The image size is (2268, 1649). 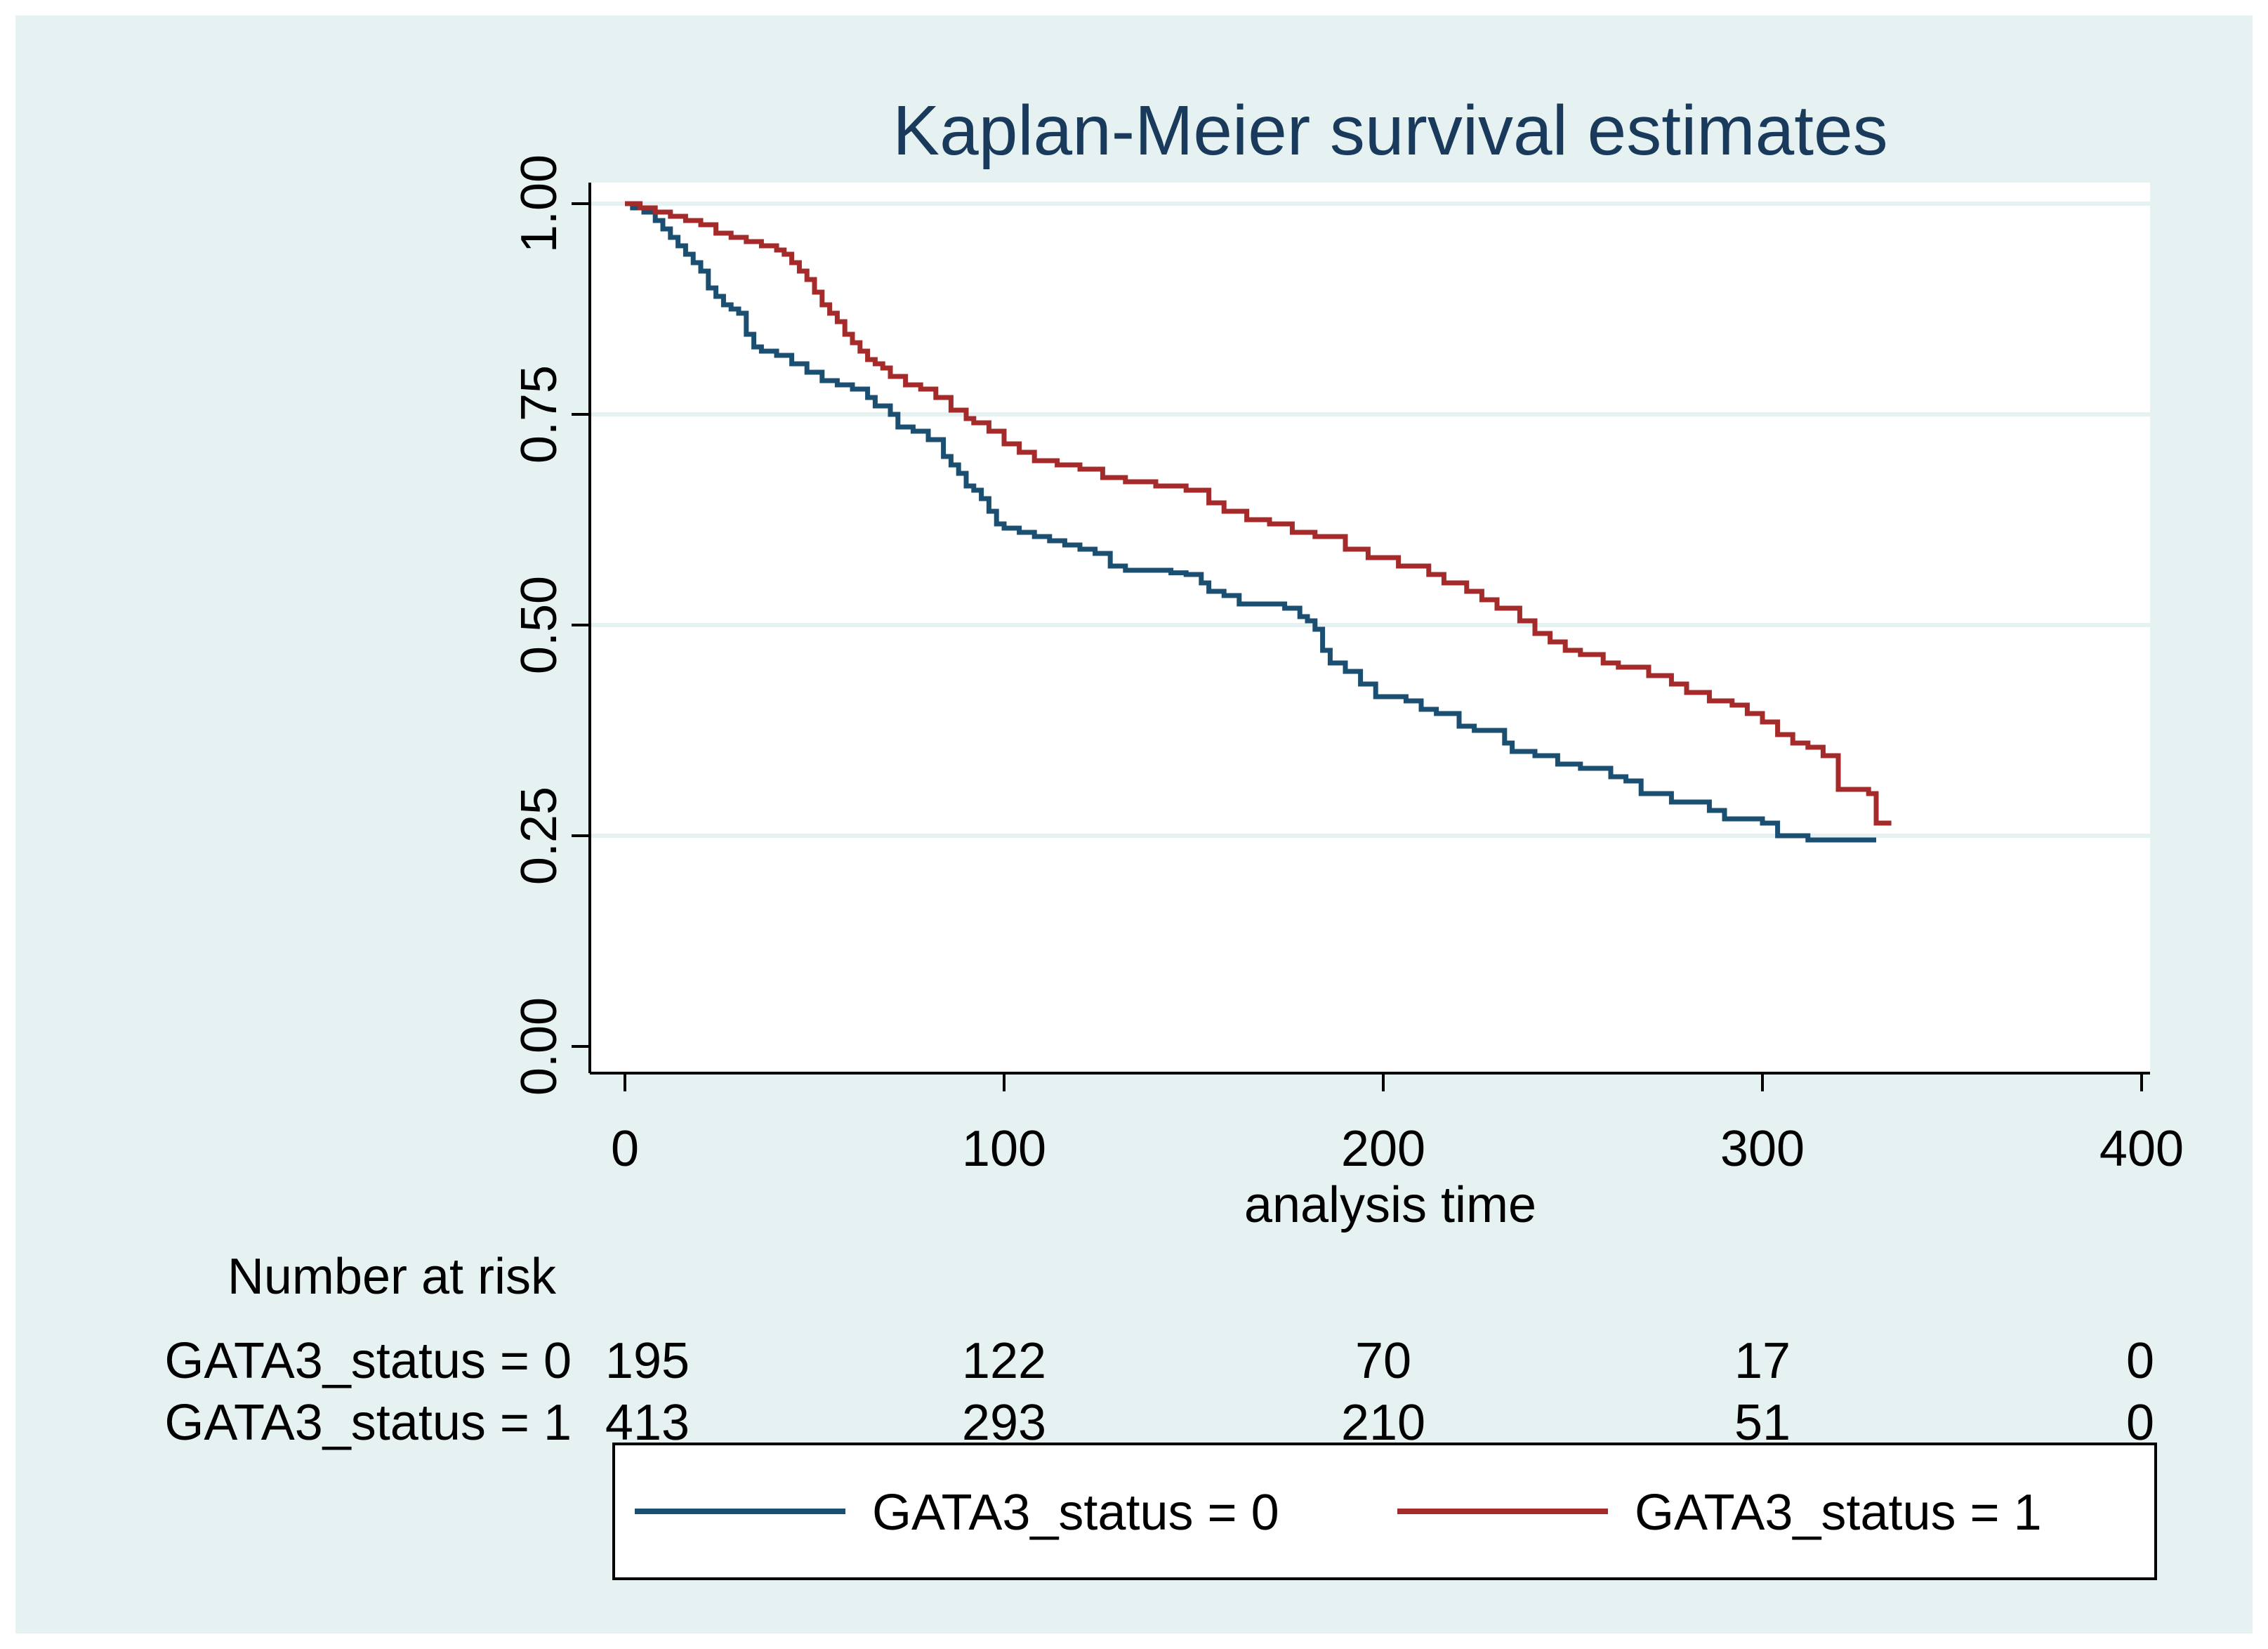 What do you see at coordinates (1390, 1205) in the screenshot?
I see `x-axis-label: analysis time` at bounding box center [1390, 1205].